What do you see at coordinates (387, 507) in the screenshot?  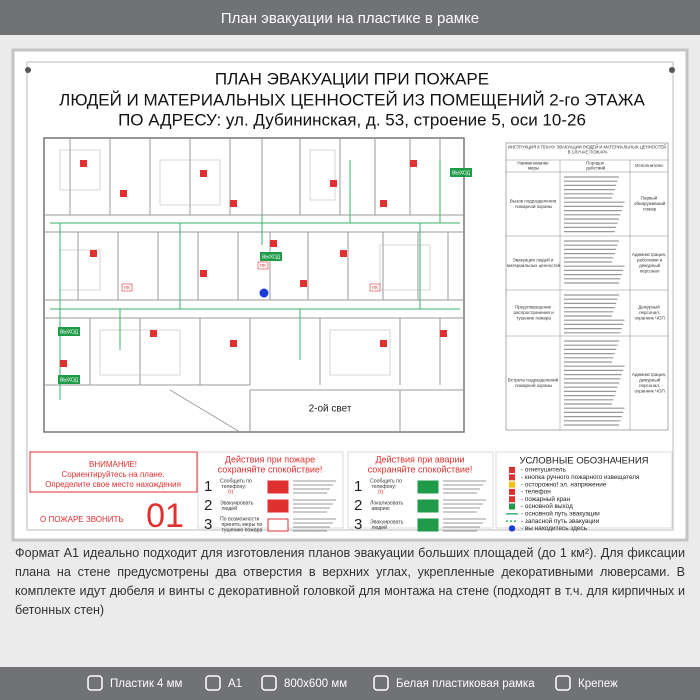 I see `step-text: Локализовать аварию` at bounding box center [387, 507].